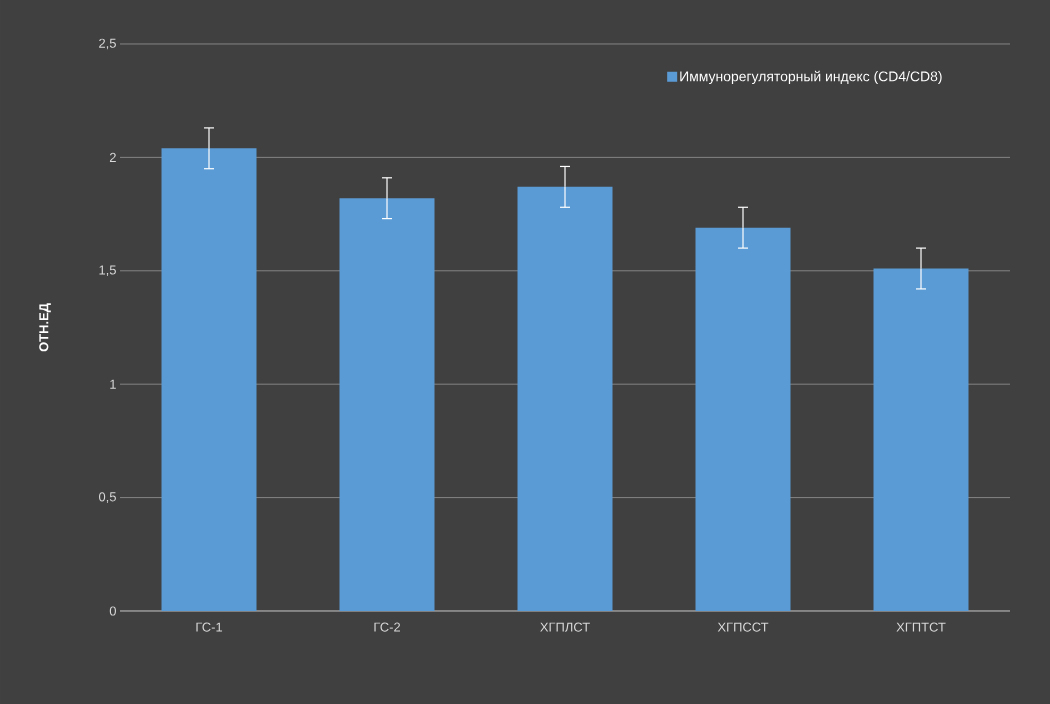  What do you see at coordinates (743, 627) in the screenshot?
I see `x-tick-label: ХГПССТ` at bounding box center [743, 627].